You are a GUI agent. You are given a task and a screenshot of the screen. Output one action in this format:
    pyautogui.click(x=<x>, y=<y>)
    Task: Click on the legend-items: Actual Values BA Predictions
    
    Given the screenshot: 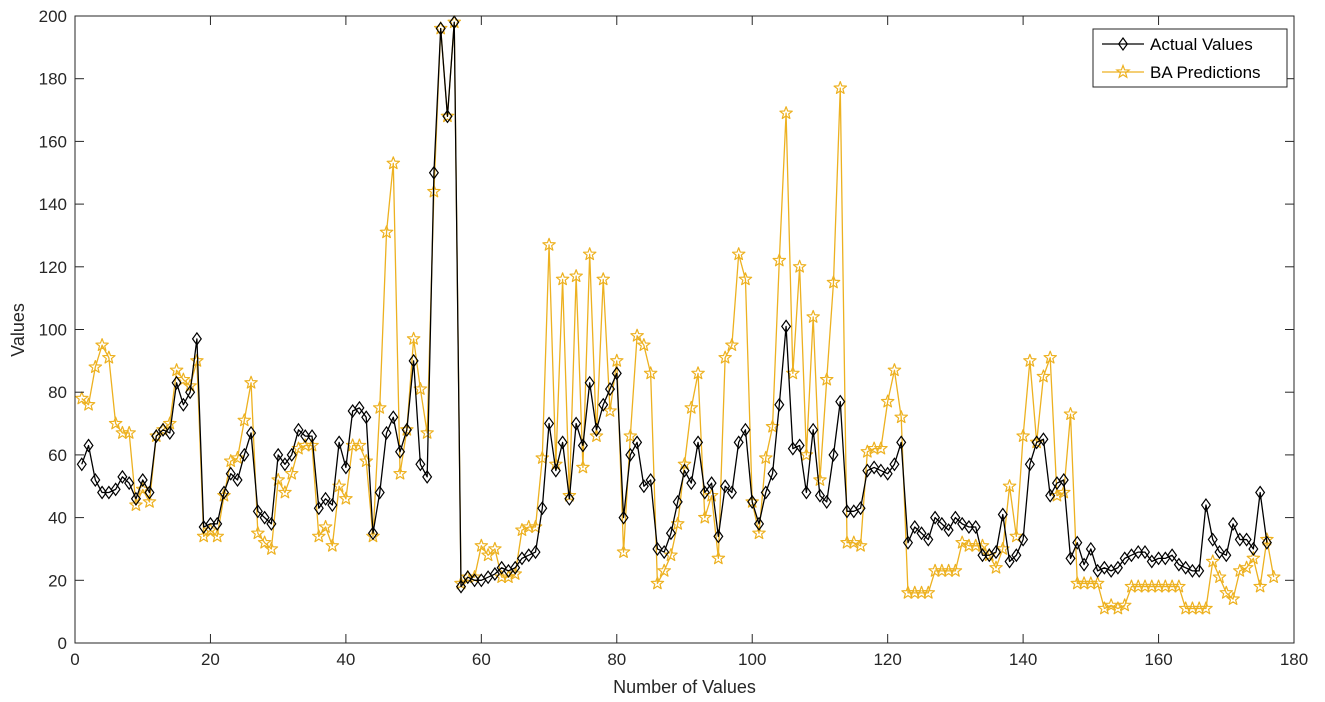 What is the action you would take?
    pyautogui.click(x=1181, y=58)
    